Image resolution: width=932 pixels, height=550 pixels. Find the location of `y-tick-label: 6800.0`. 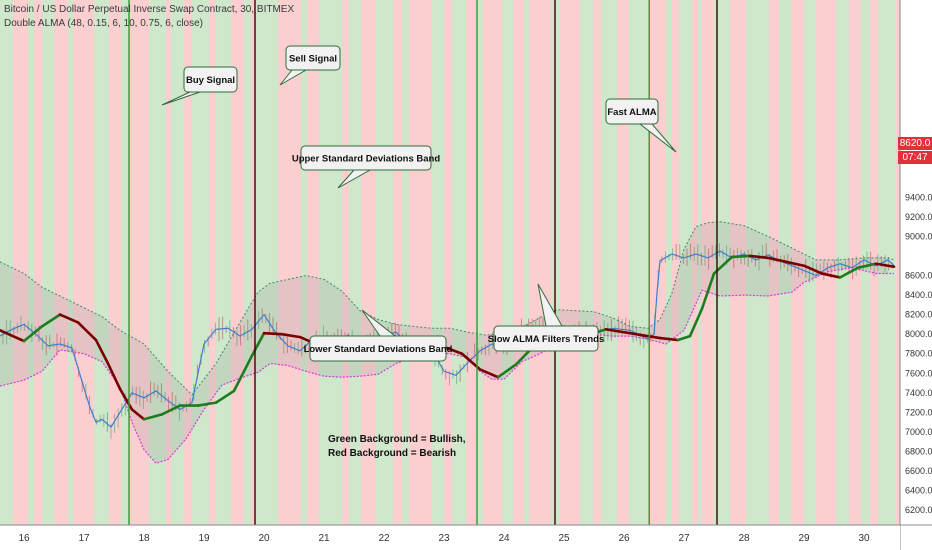

y-tick-label: 6800.0 is located at coordinates (918, 452).